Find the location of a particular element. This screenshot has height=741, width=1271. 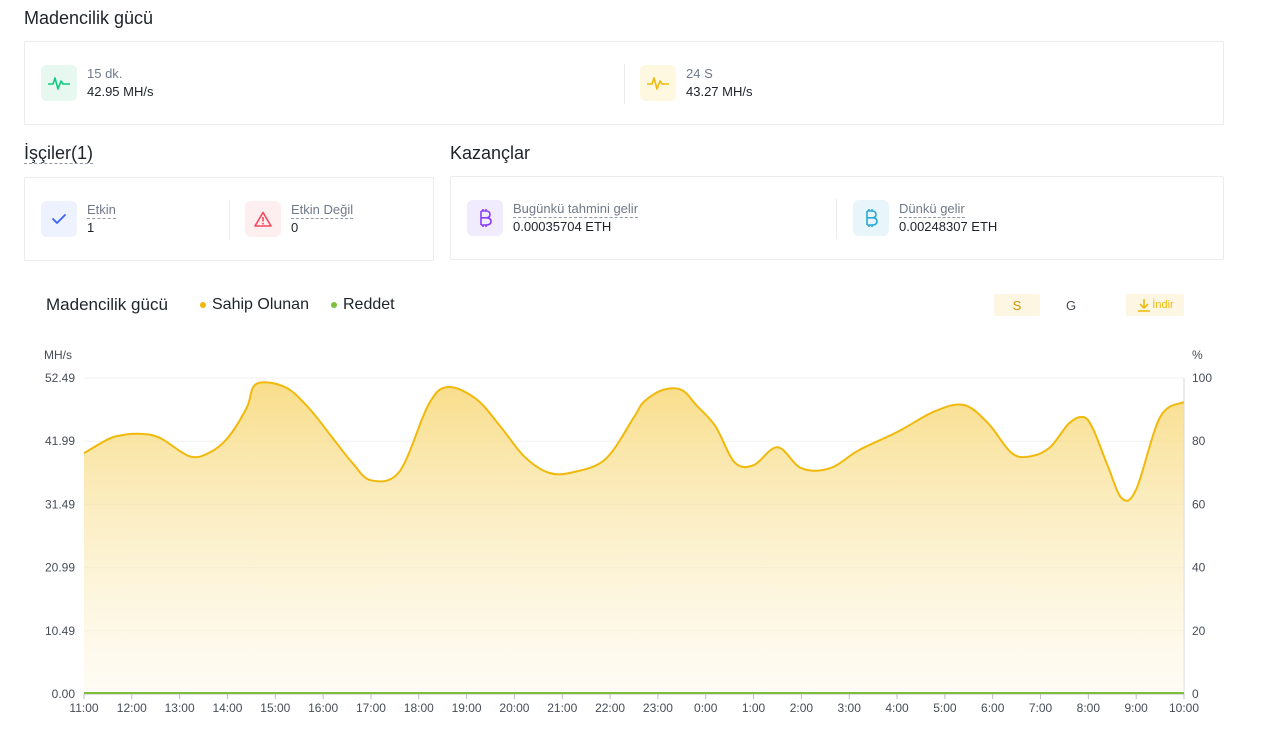

x-tick-label: 11:00 is located at coordinates (83, 708).